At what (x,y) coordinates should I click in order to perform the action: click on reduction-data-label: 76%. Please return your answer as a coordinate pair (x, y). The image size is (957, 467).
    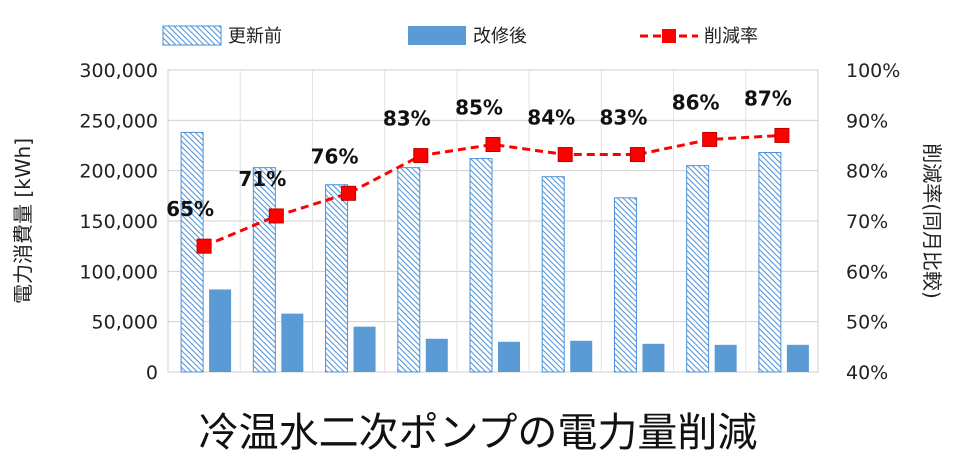
    Looking at the image, I should click on (335, 156).